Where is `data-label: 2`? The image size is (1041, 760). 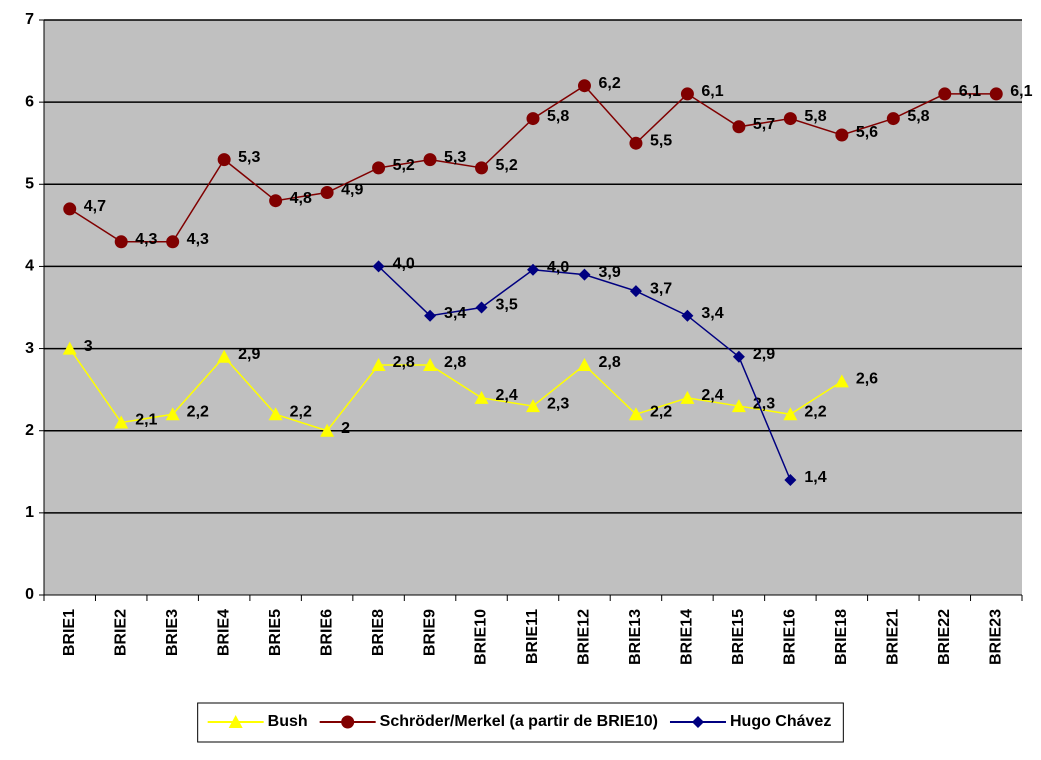
data-label: 2 is located at coordinates (345, 428).